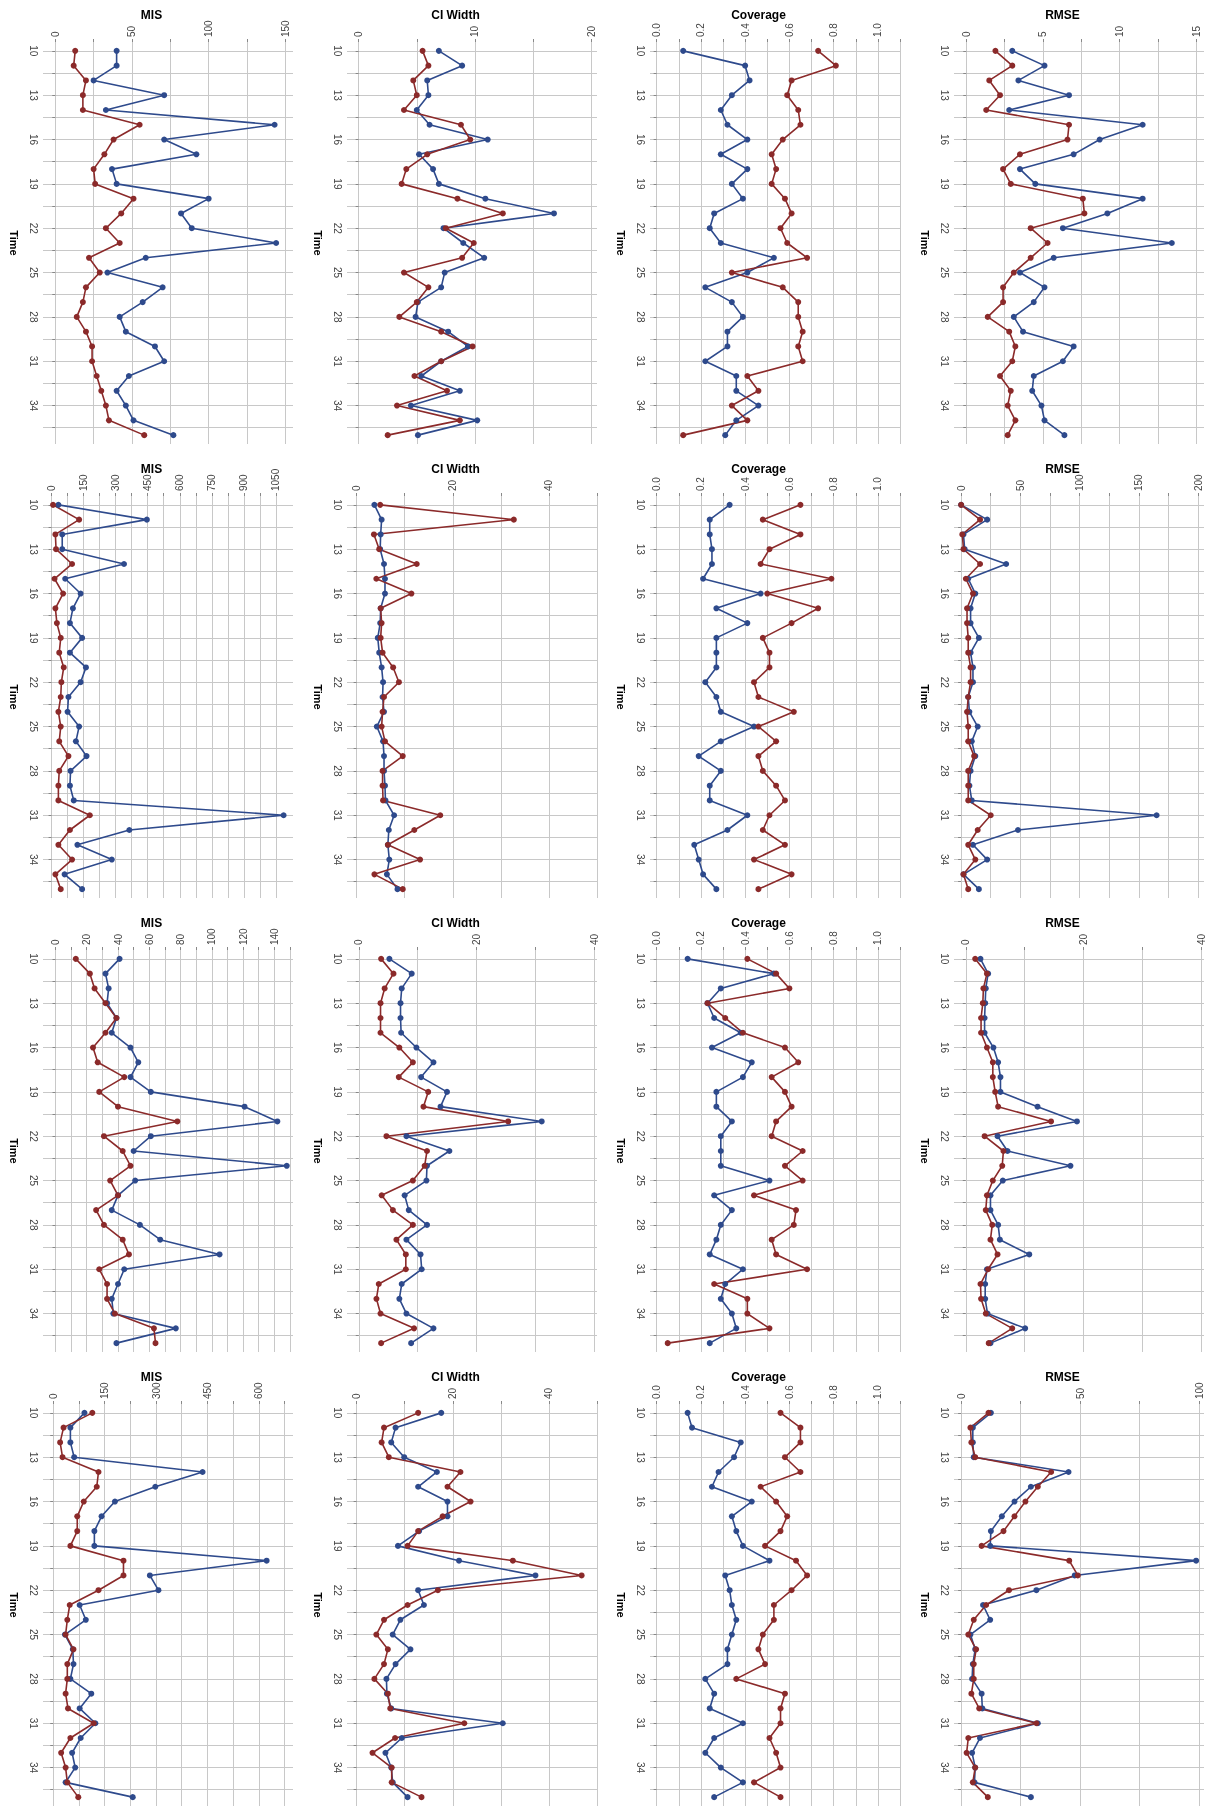 This screenshot has height=1816, width=1214. What do you see at coordinates (1042, 34) in the screenshot?
I see `x-tick-label: 5` at bounding box center [1042, 34].